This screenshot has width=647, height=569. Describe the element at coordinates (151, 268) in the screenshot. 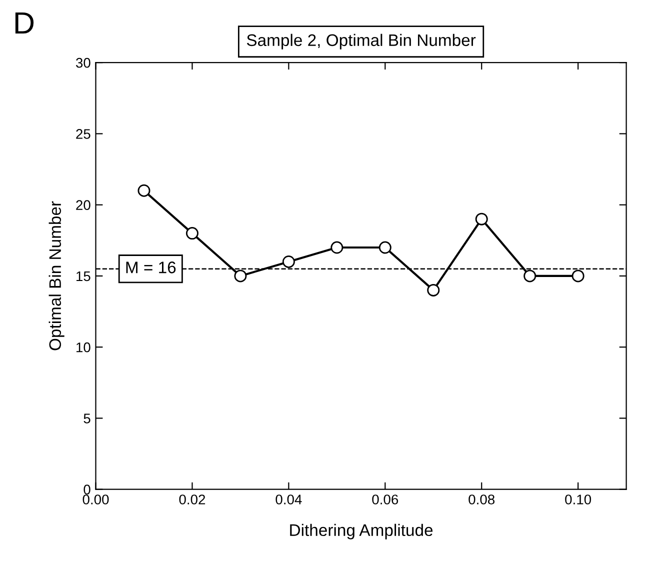

I see `ref-line-label: M = 16` at that location.